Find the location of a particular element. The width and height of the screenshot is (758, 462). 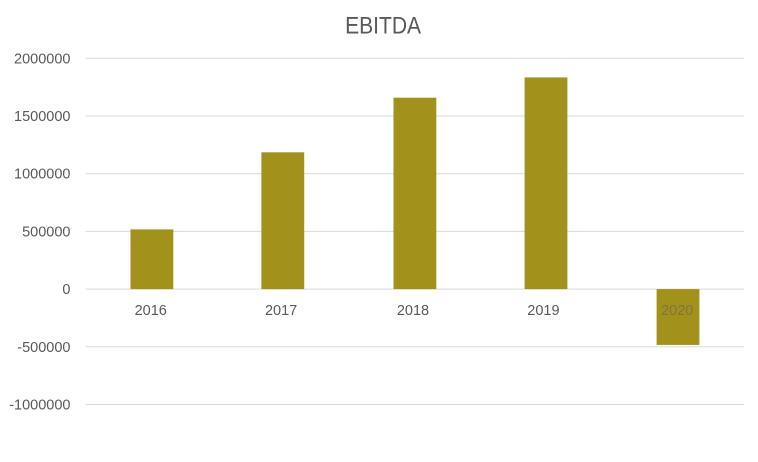

svg-text: 2019 is located at coordinates (543, 311).